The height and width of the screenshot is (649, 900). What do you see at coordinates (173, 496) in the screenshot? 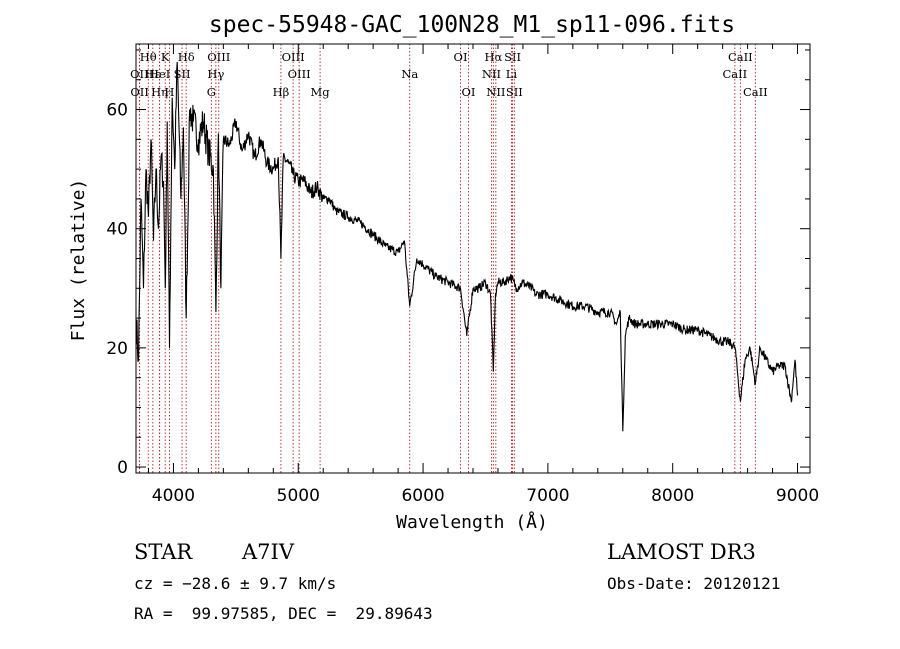
I see `x-tick-label: 4000` at bounding box center [173, 496].